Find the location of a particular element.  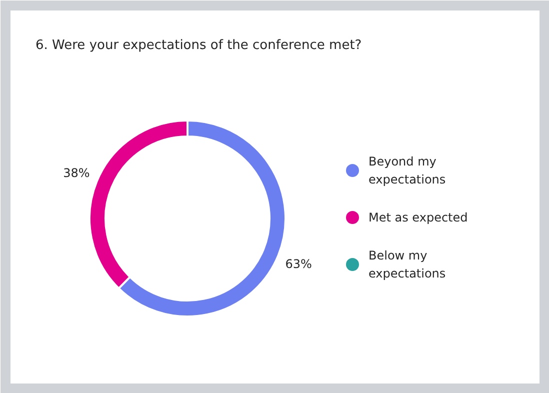

legend-label: Beyond my expectations is located at coordinates (407, 170).